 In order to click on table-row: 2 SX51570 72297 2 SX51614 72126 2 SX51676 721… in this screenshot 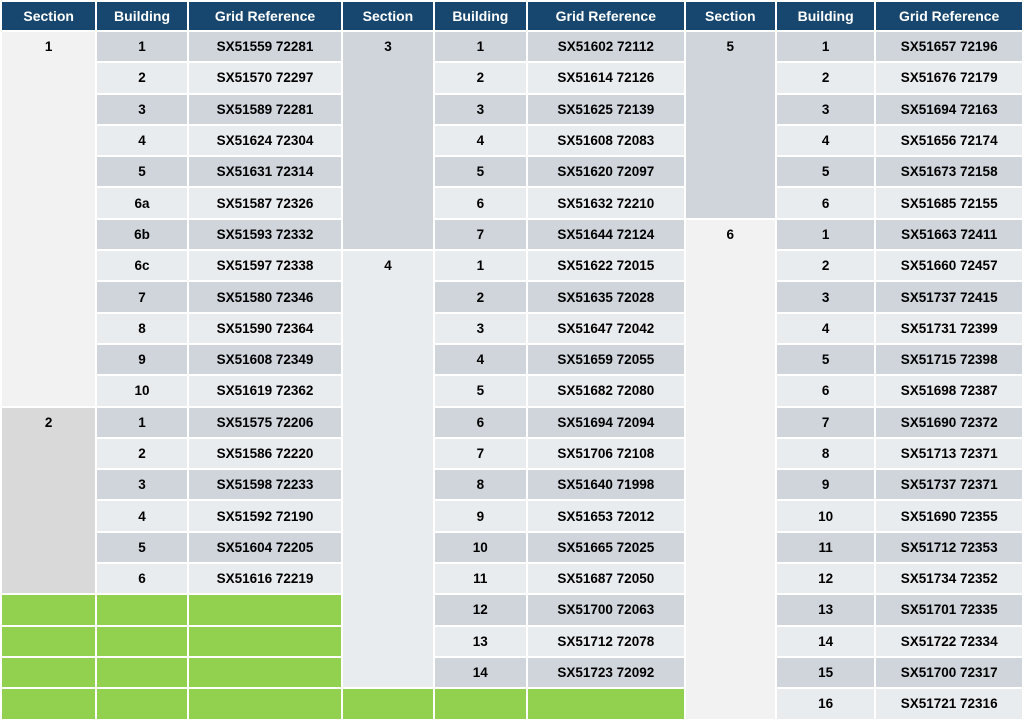, I will do `click(512, 78)`.